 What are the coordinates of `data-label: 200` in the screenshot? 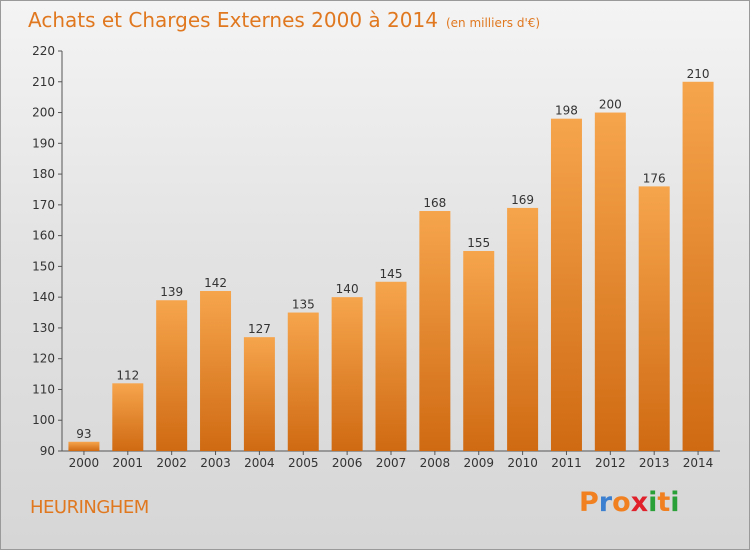 It's located at (610, 105).